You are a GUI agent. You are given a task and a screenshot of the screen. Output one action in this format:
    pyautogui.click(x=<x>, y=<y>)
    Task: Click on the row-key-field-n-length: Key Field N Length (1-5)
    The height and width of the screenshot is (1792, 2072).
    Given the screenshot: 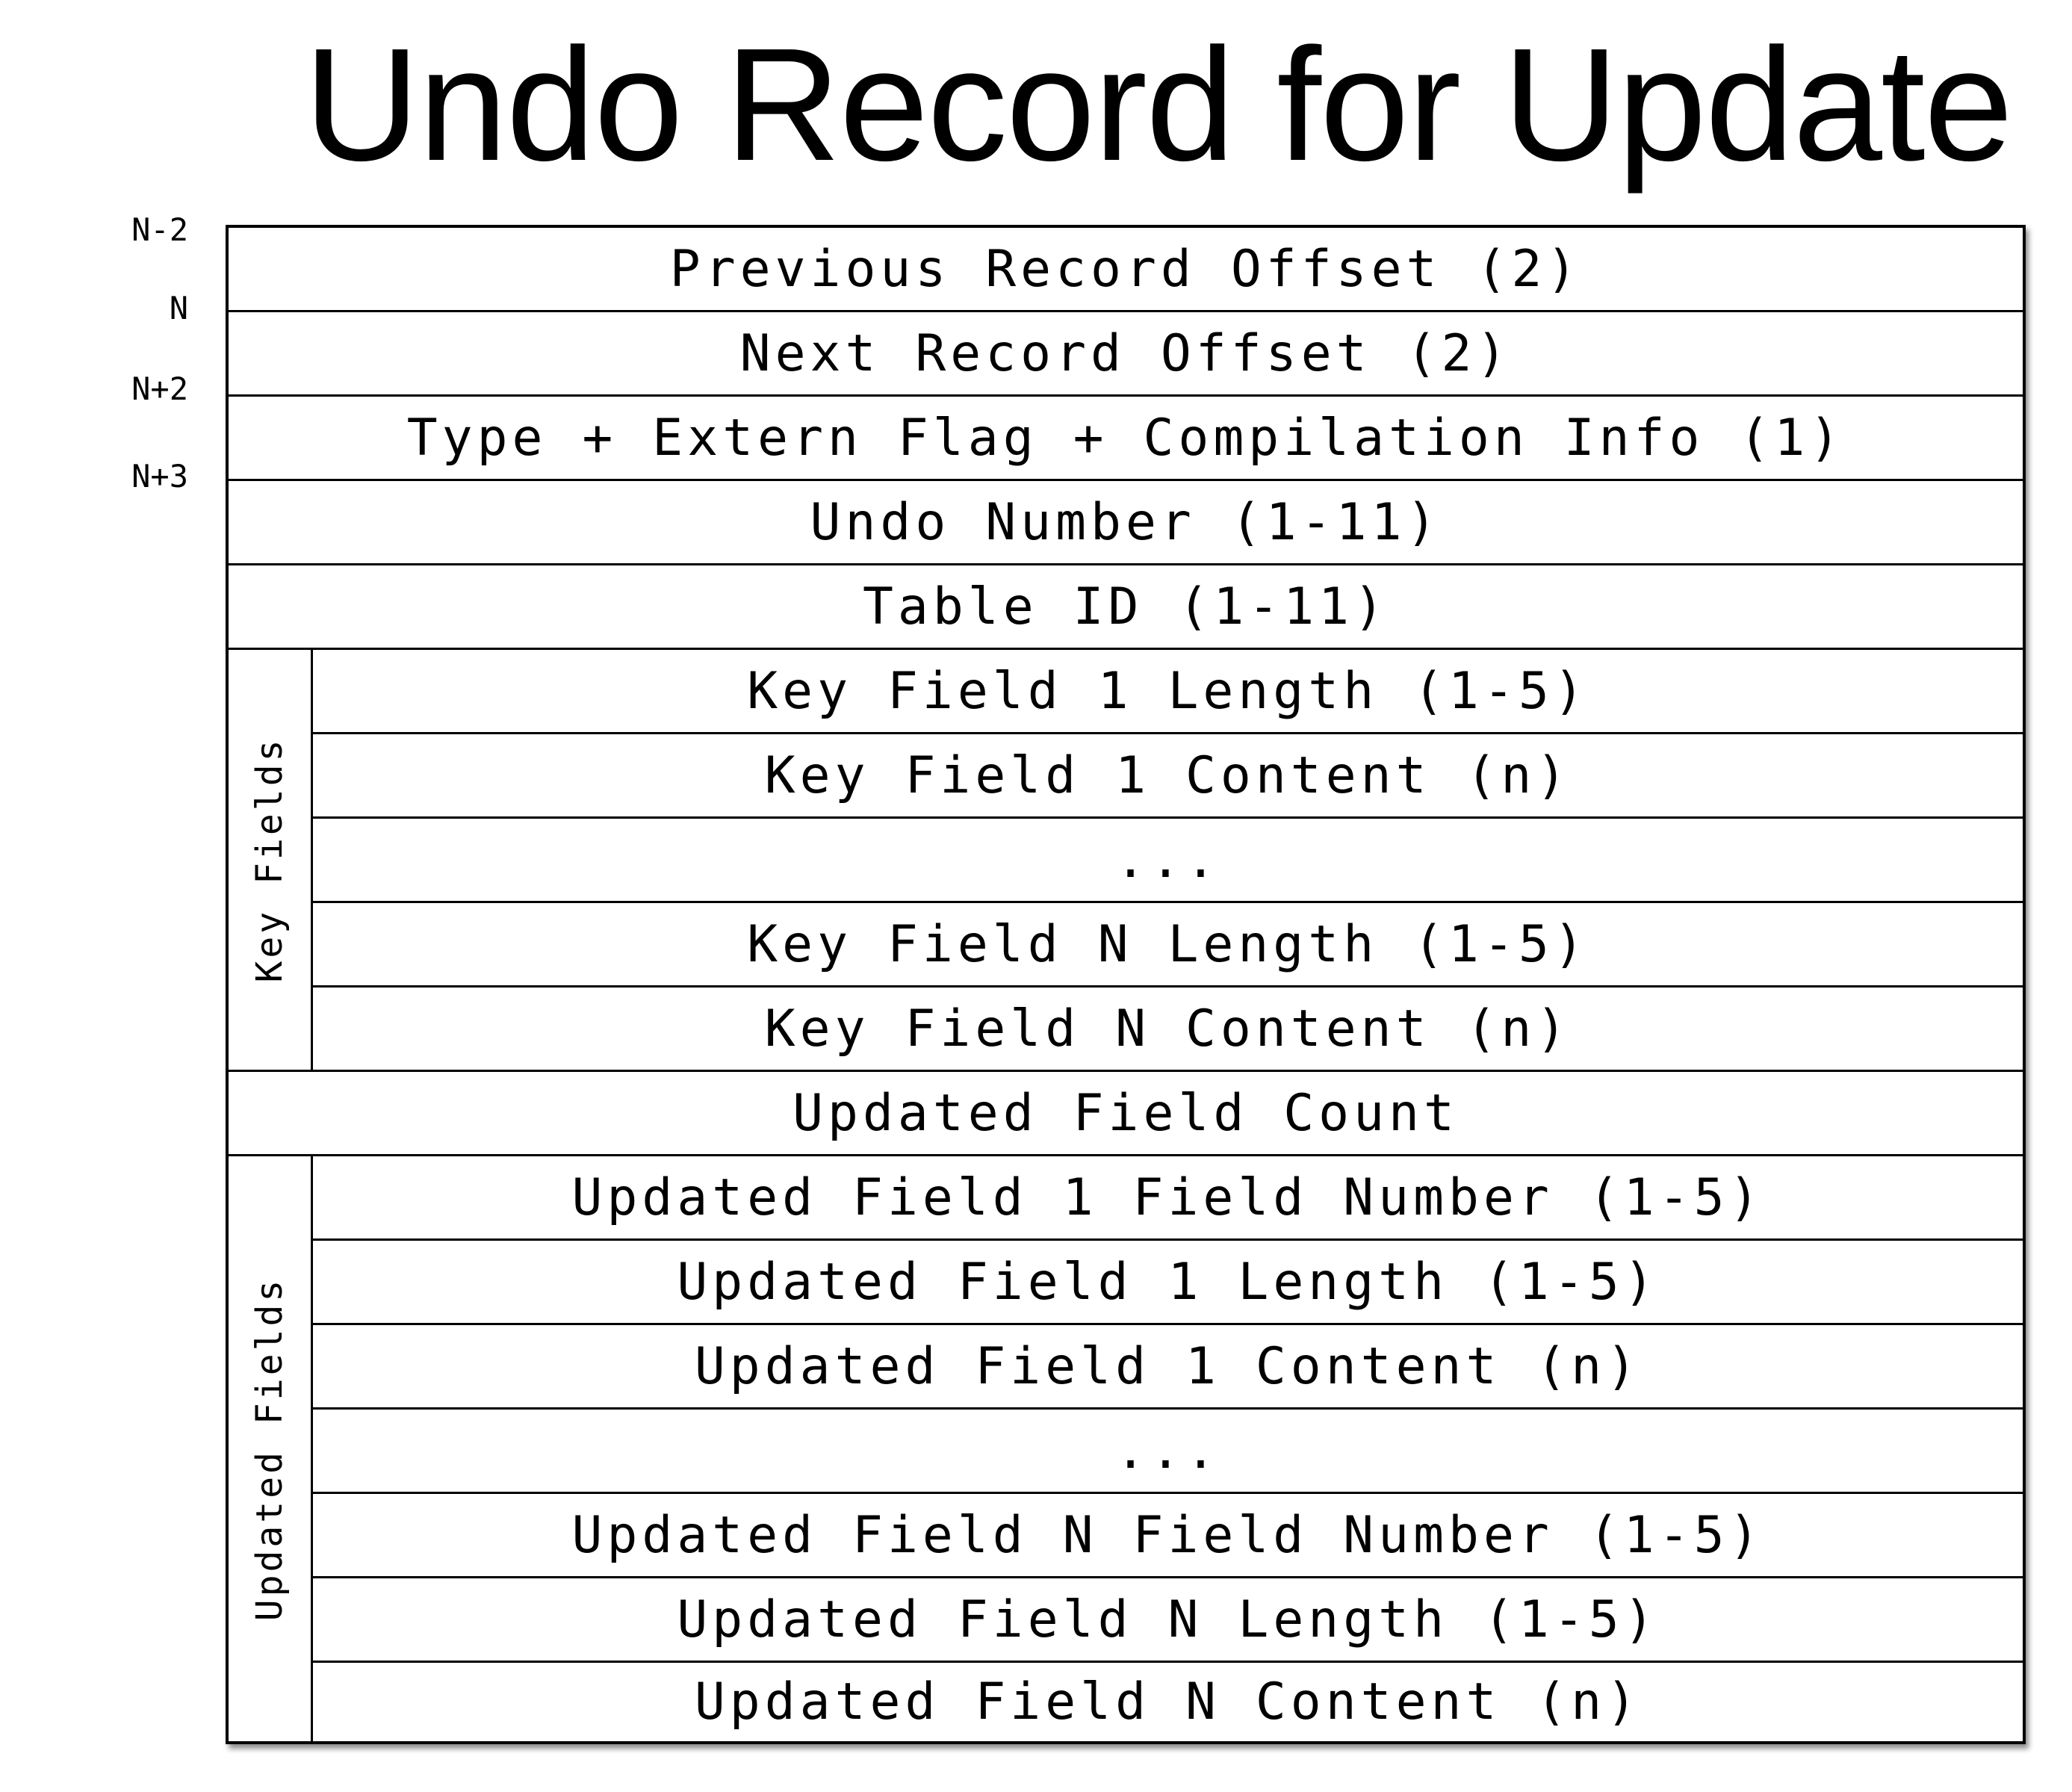 What is the action you would take?
    pyautogui.click(x=1168, y=945)
    